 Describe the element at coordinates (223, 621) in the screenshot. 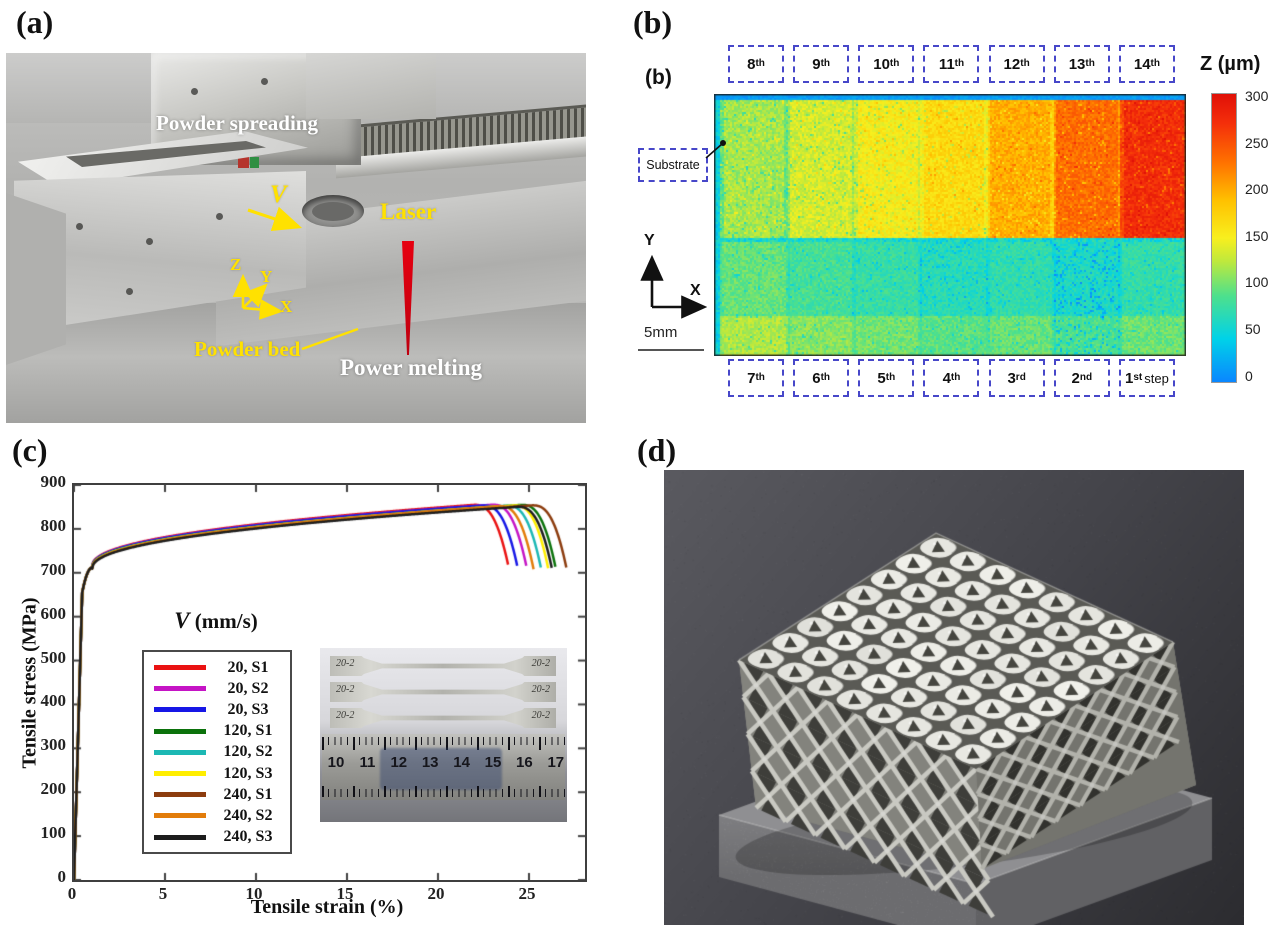

I see `legend-title-units: (mm/s)` at that location.